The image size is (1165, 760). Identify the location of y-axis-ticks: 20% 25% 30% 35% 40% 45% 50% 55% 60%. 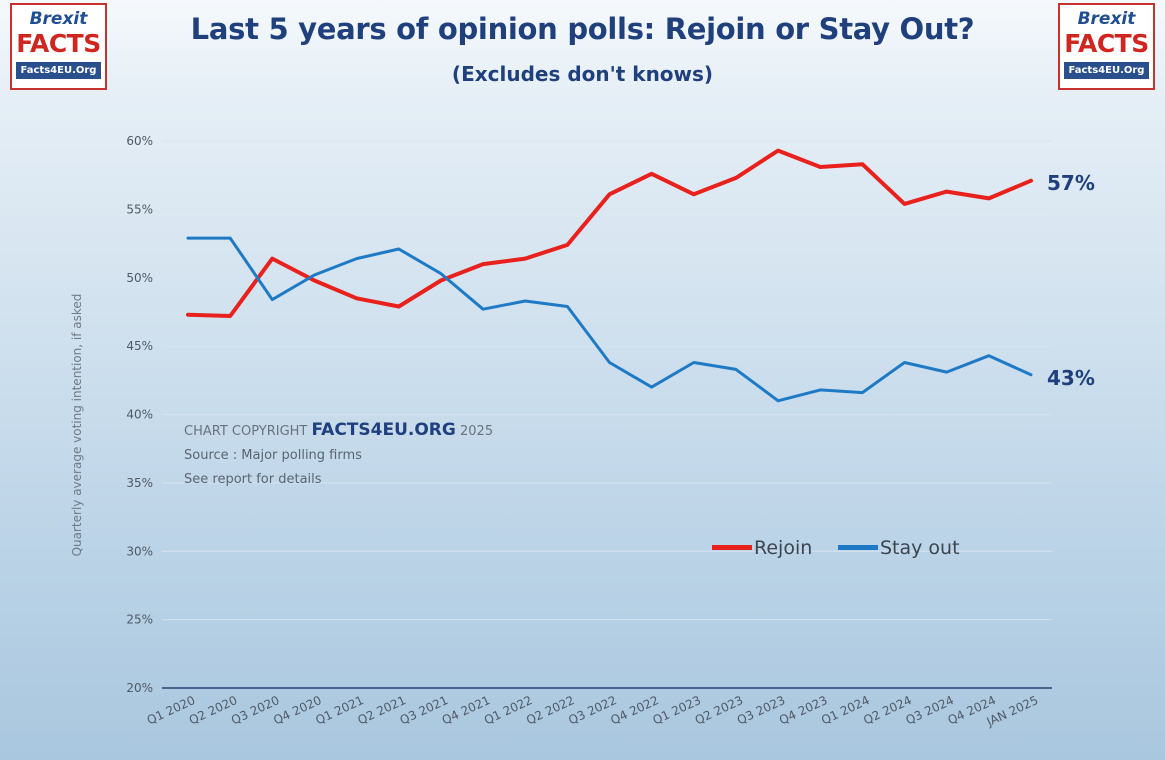
(139, 414).